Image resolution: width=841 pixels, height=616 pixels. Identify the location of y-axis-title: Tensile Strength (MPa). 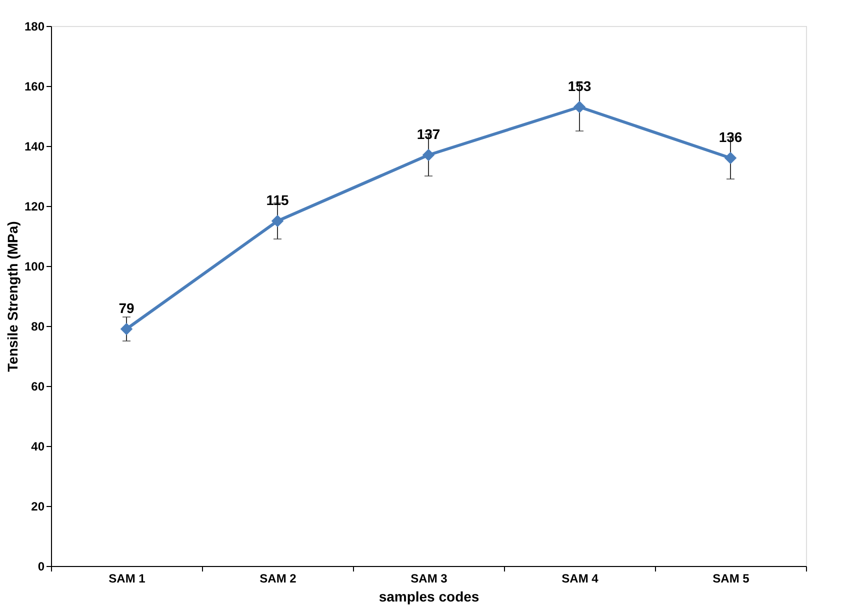
(12, 296).